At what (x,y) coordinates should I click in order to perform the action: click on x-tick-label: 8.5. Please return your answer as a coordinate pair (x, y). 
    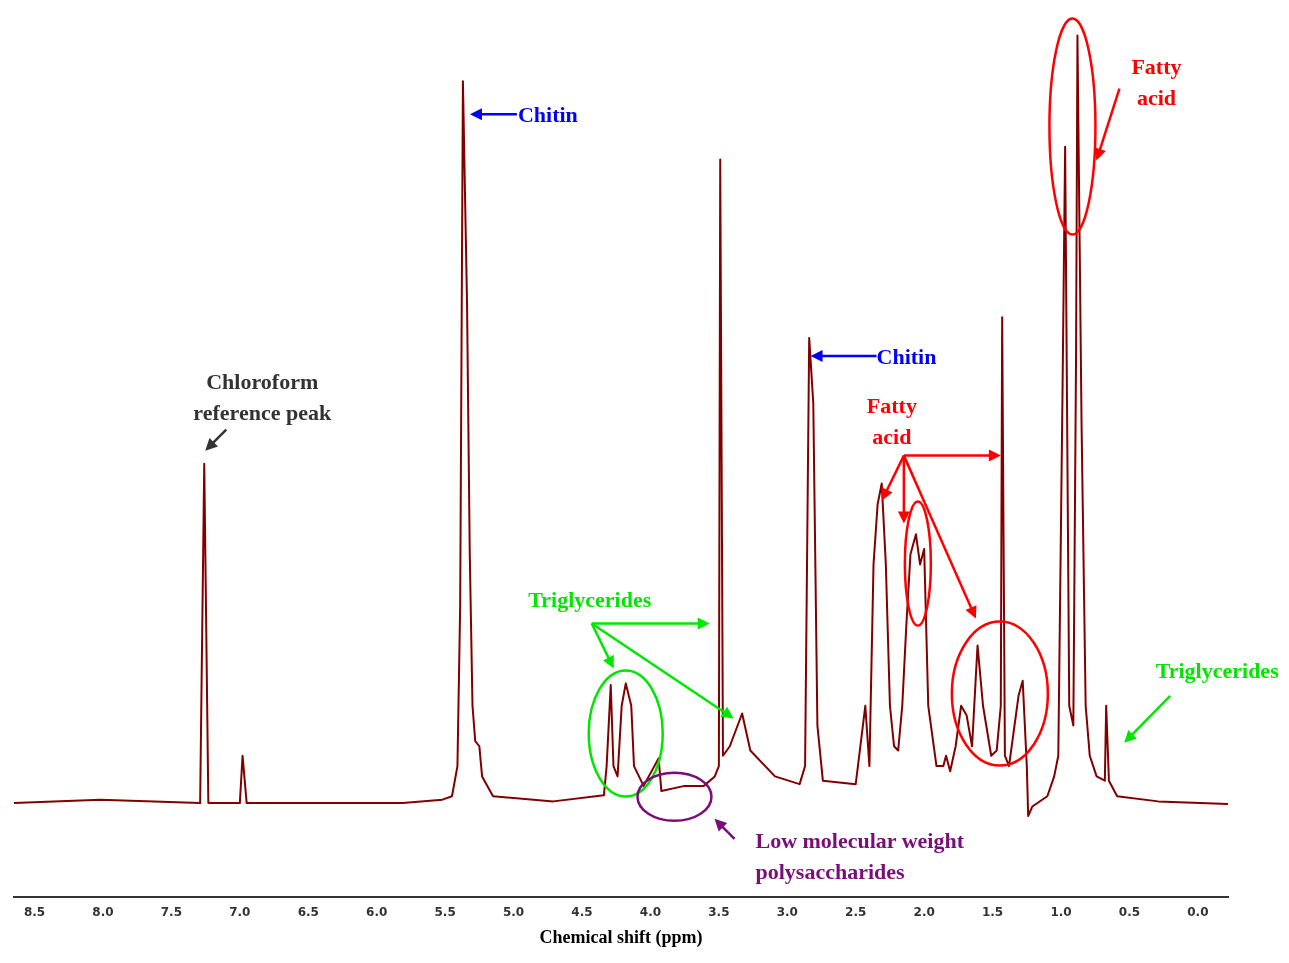
    Looking at the image, I should click on (34, 912).